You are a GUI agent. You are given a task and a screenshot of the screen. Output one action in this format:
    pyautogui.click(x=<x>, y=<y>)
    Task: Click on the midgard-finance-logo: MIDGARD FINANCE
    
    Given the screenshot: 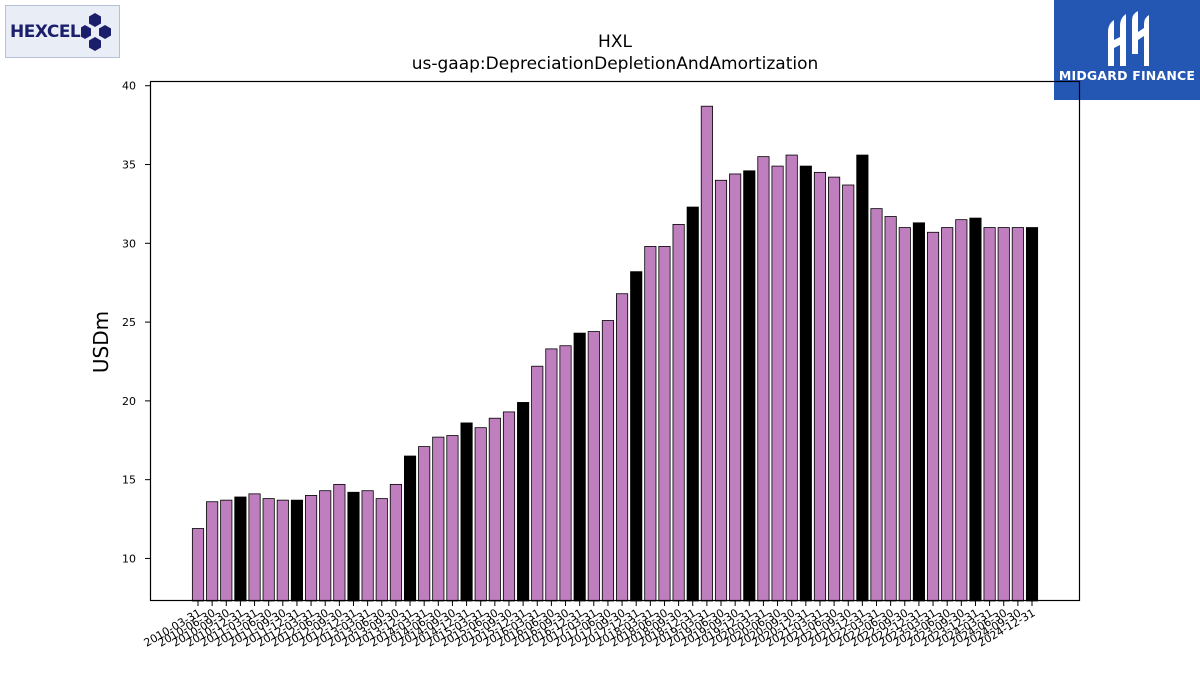 What is the action you would take?
    pyautogui.click(x=1127, y=50)
    